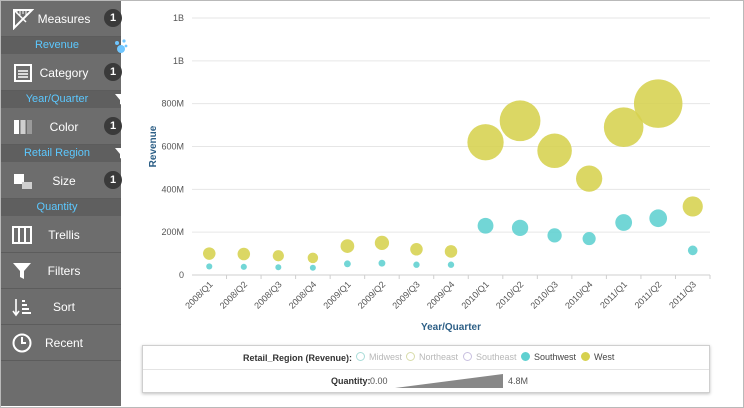 The width and height of the screenshot is (744, 408). I want to click on x-tick-label: 2010/Q4, so click(578, 294).